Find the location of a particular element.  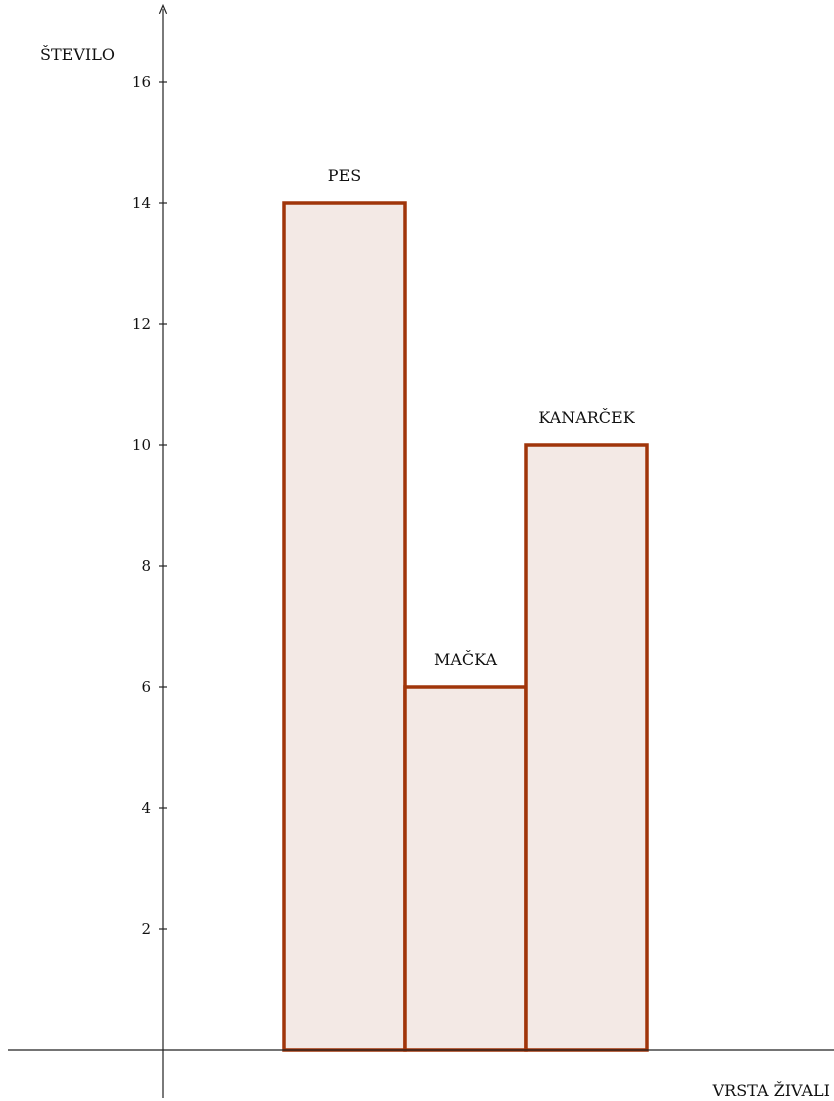

y-tick-label-3: 8 is located at coordinates (146, 566).